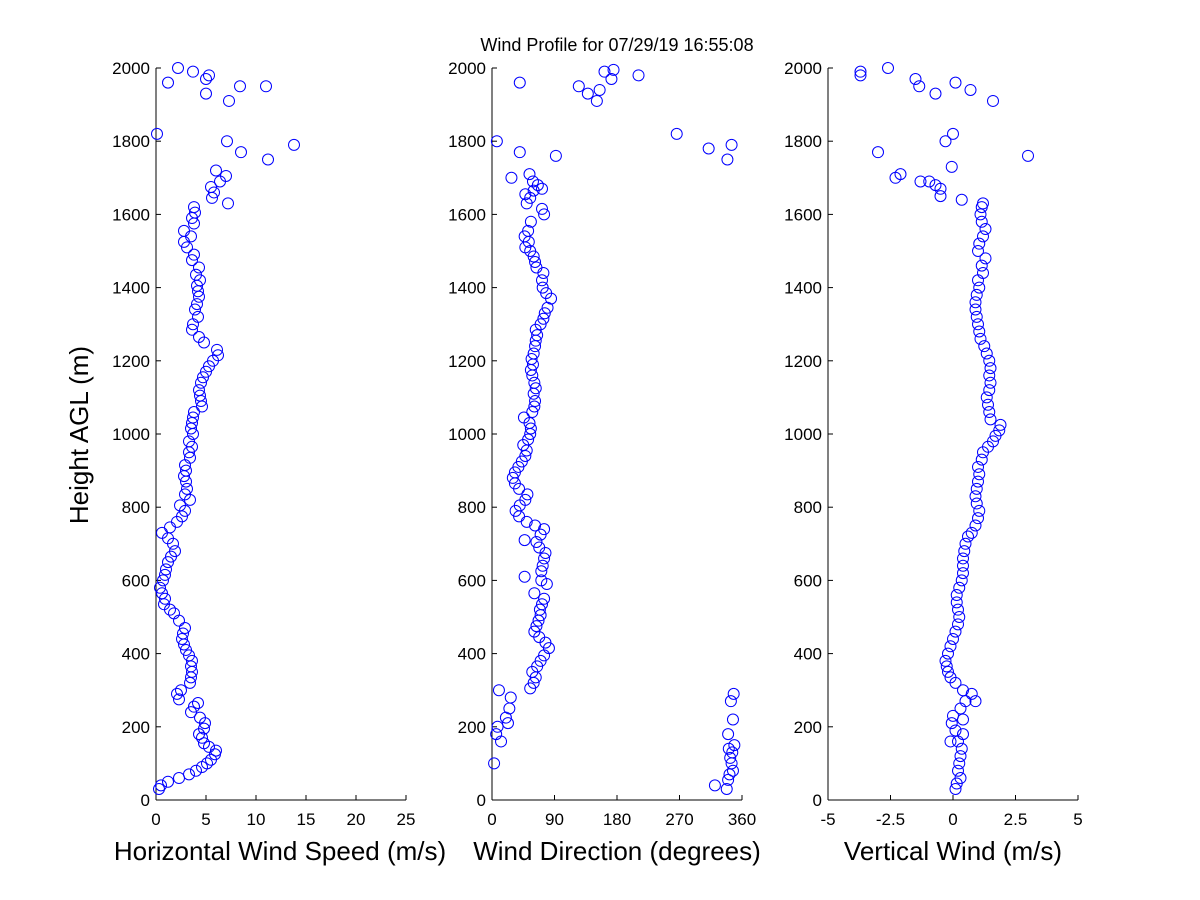 This screenshot has width=1200, height=900. What do you see at coordinates (803, 434) in the screenshot?
I see `vertical-y-tick-label: 1000` at bounding box center [803, 434].